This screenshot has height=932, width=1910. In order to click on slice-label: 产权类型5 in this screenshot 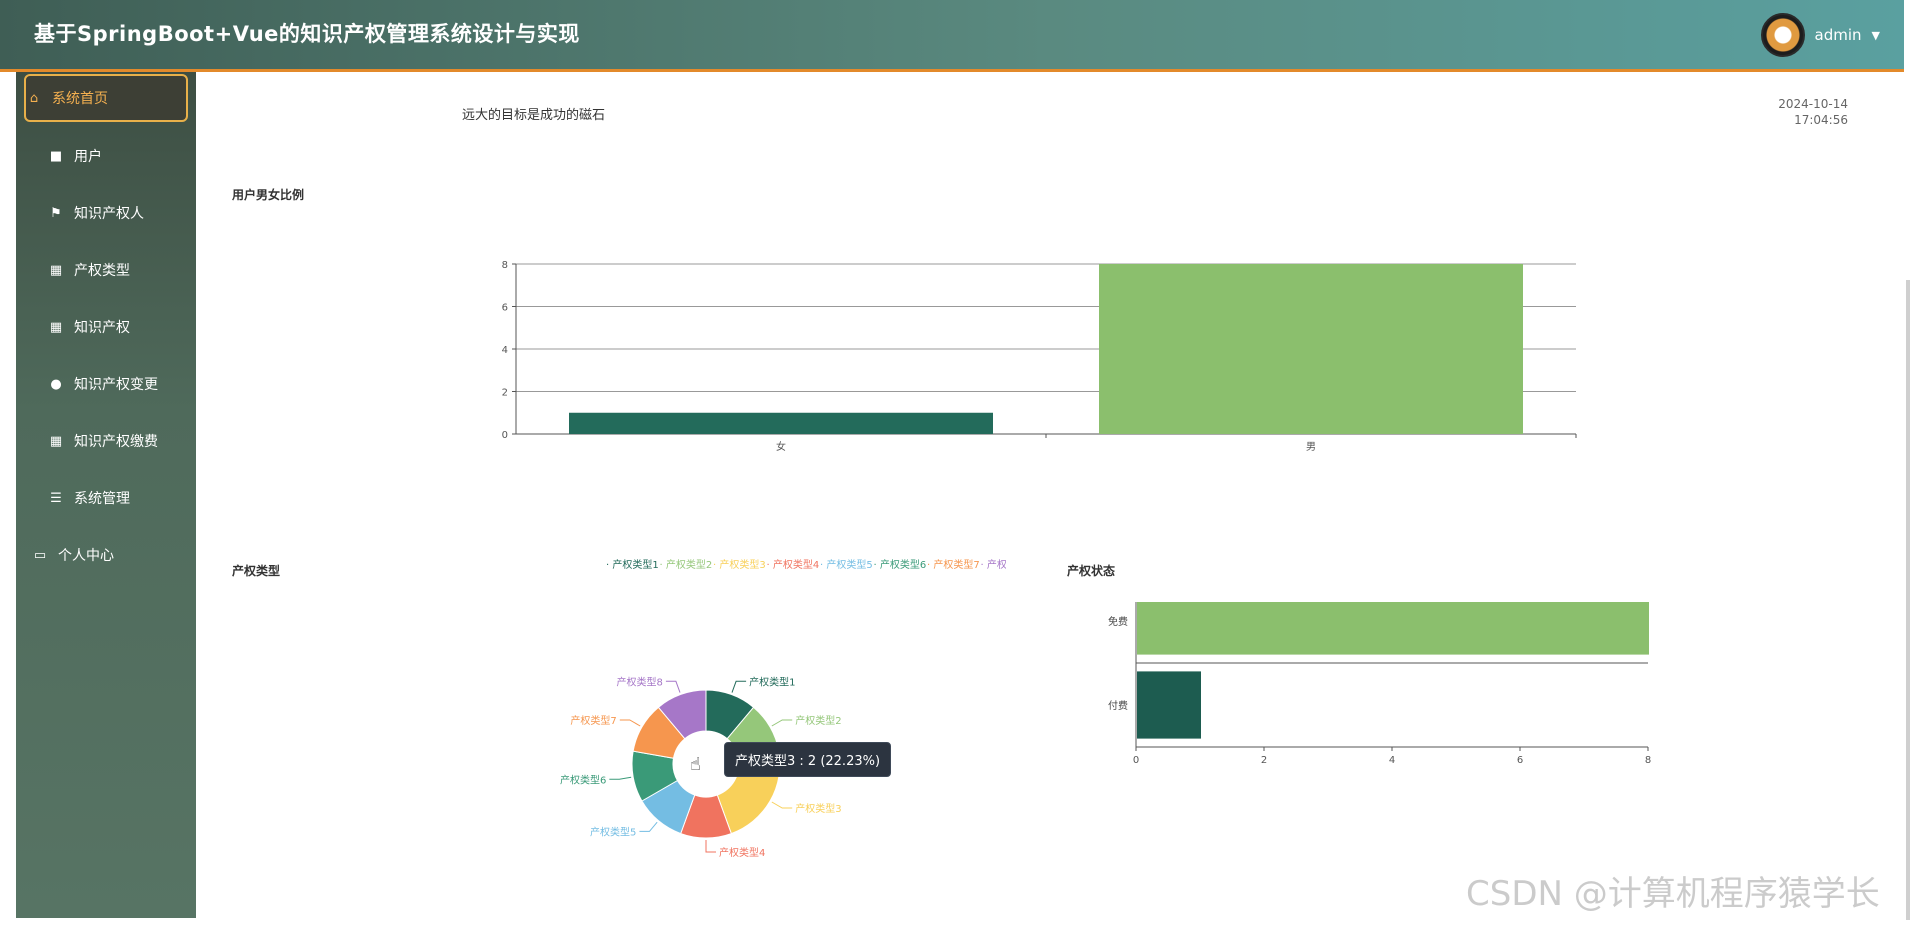, I will do `click(613, 831)`.